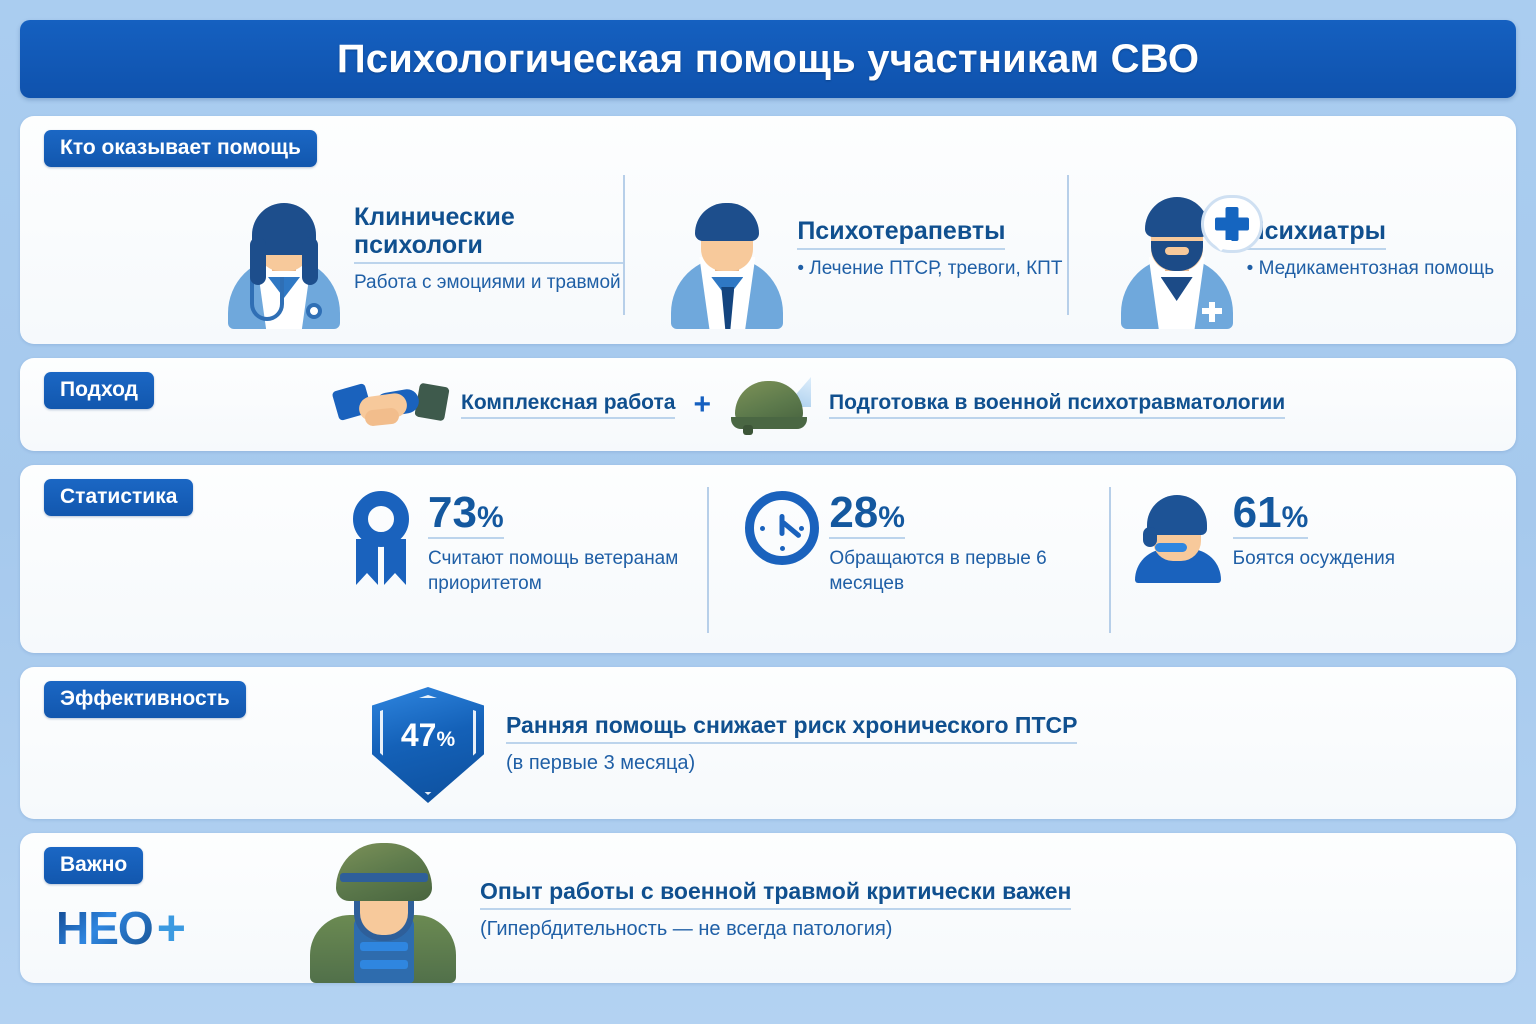  What do you see at coordinates (180, 148) in the screenshot?
I see `section-badge-who: Кто оказывает помощь` at bounding box center [180, 148].